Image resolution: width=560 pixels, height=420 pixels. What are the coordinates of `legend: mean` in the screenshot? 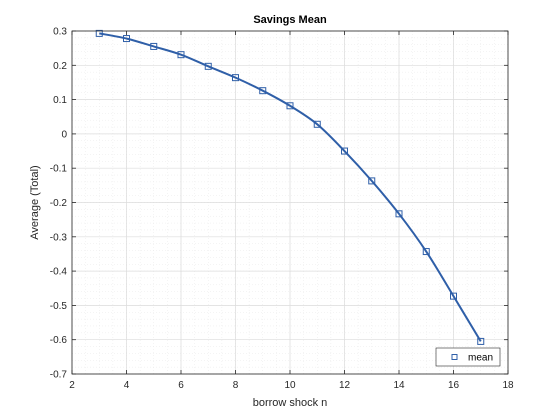 It's located at (468, 357).